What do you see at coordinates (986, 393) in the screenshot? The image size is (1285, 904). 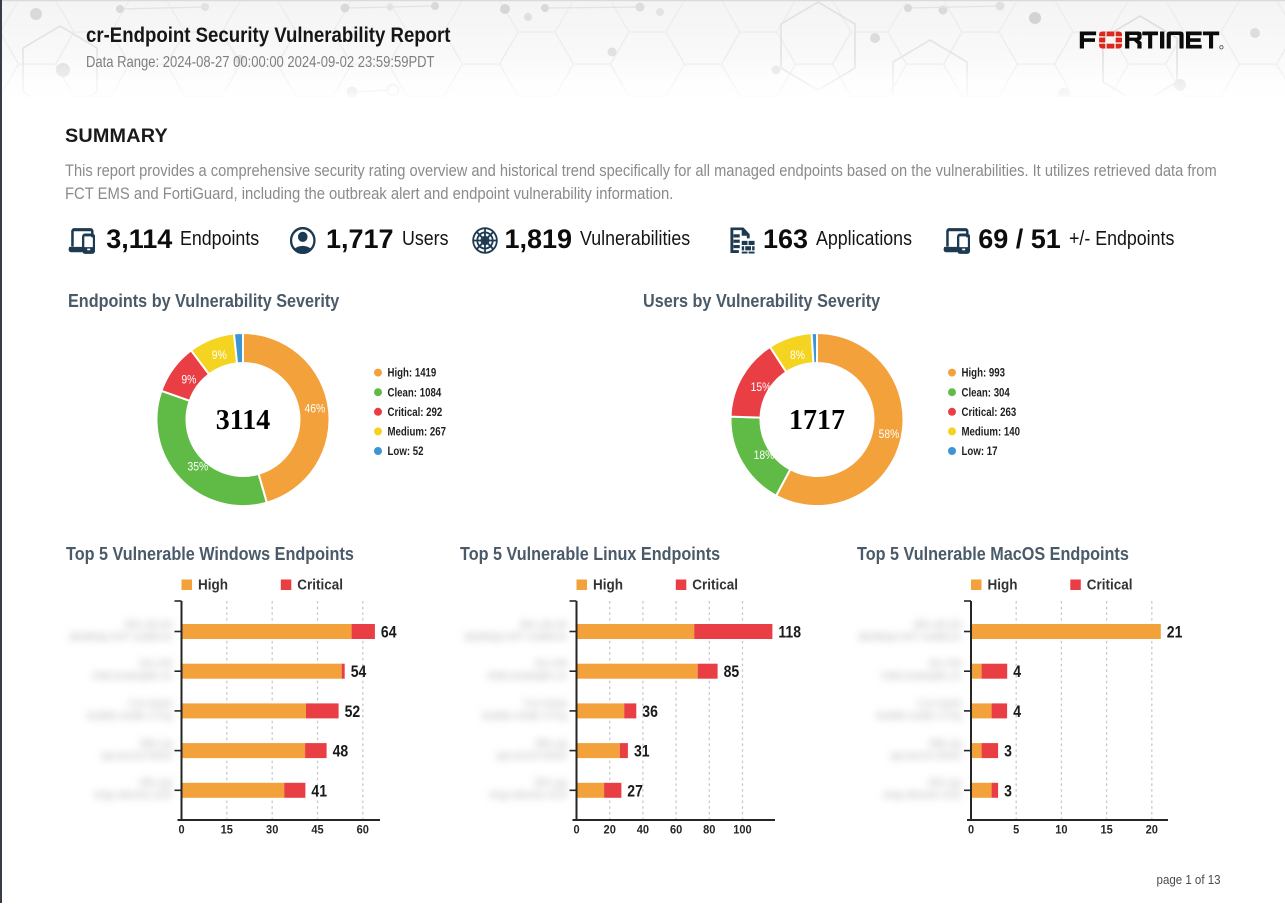 I see `svg-text: Clean: 304` at bounding box center [986, 393].